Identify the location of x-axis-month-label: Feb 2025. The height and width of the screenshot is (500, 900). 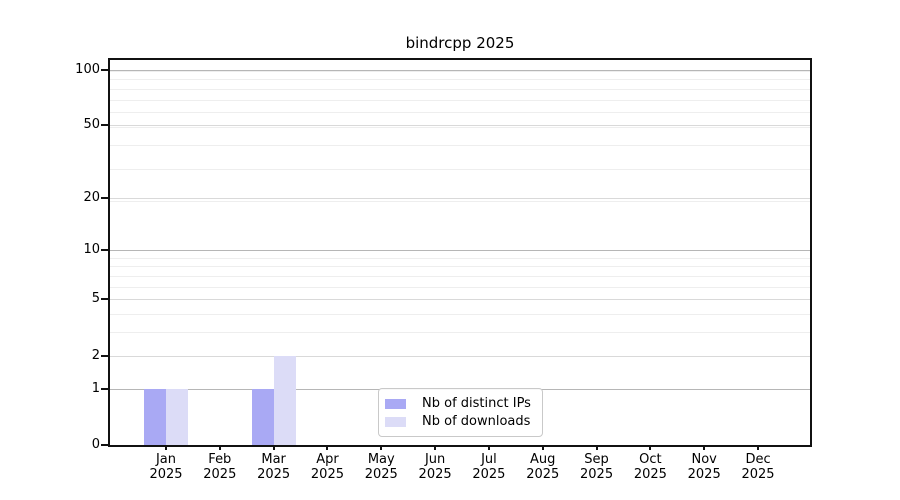
(220, 467).